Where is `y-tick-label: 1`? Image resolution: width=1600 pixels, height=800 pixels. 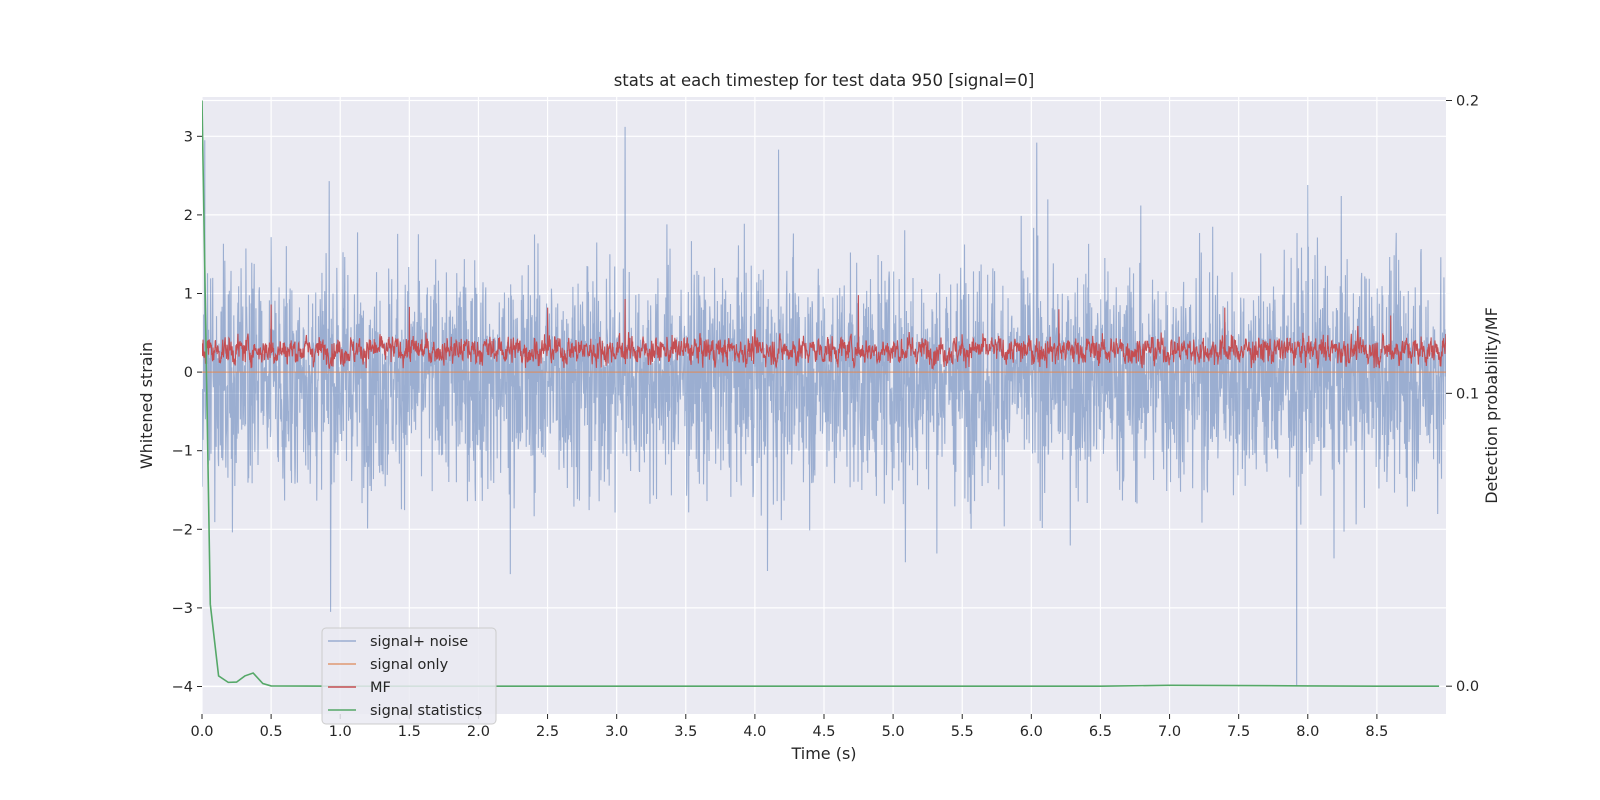
y-tick-label: 1 is located at coordinates (188, 294).